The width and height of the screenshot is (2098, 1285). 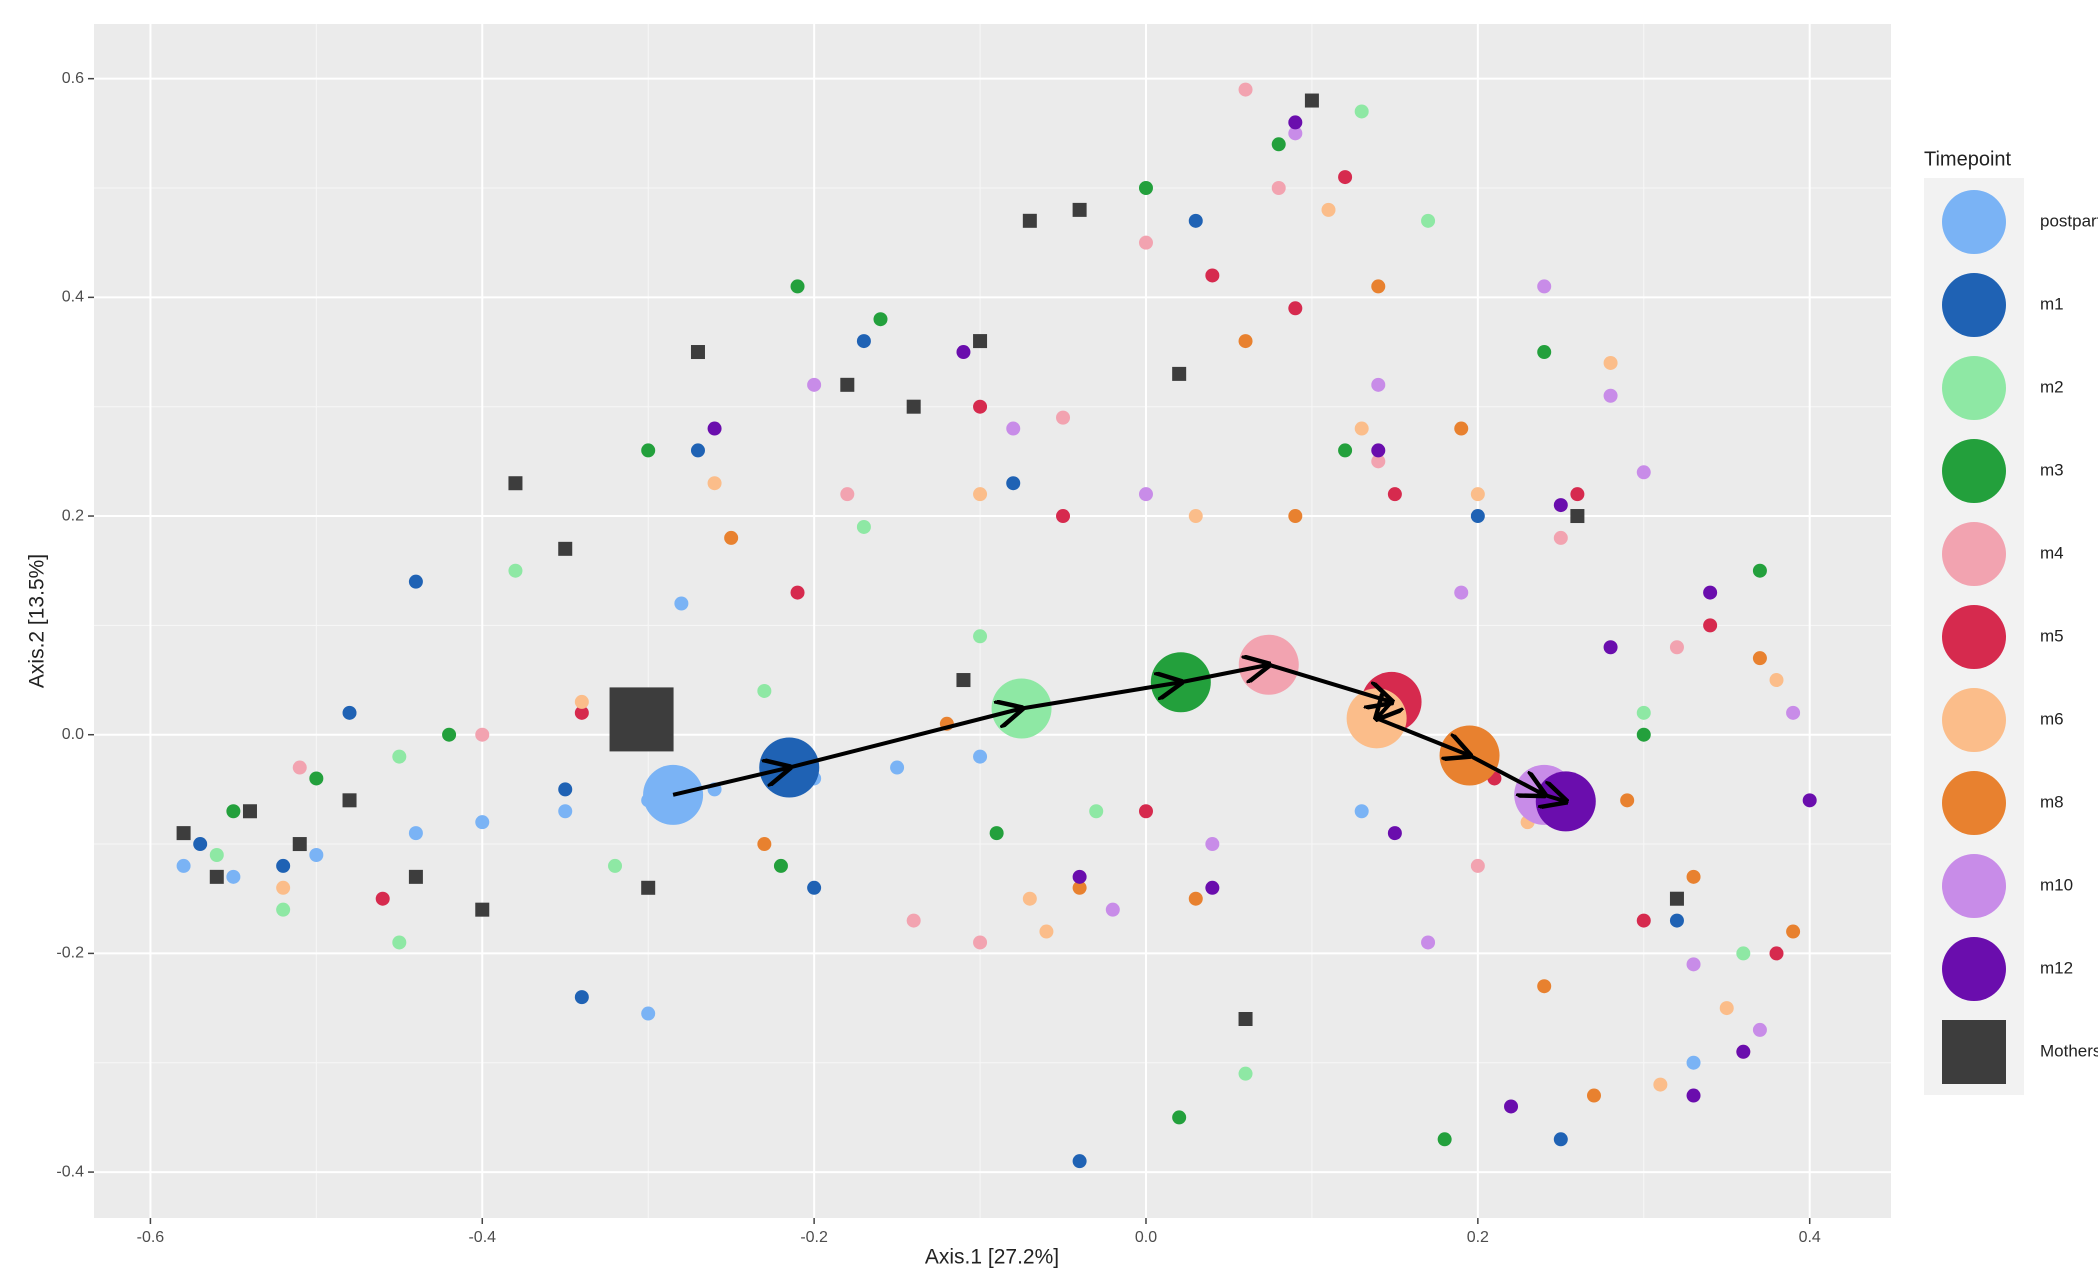 What do you see at coordinates (70, 1171) in the screenshot?
I see `y-tick-label: -0.4` at bounding box center [70, 1171].